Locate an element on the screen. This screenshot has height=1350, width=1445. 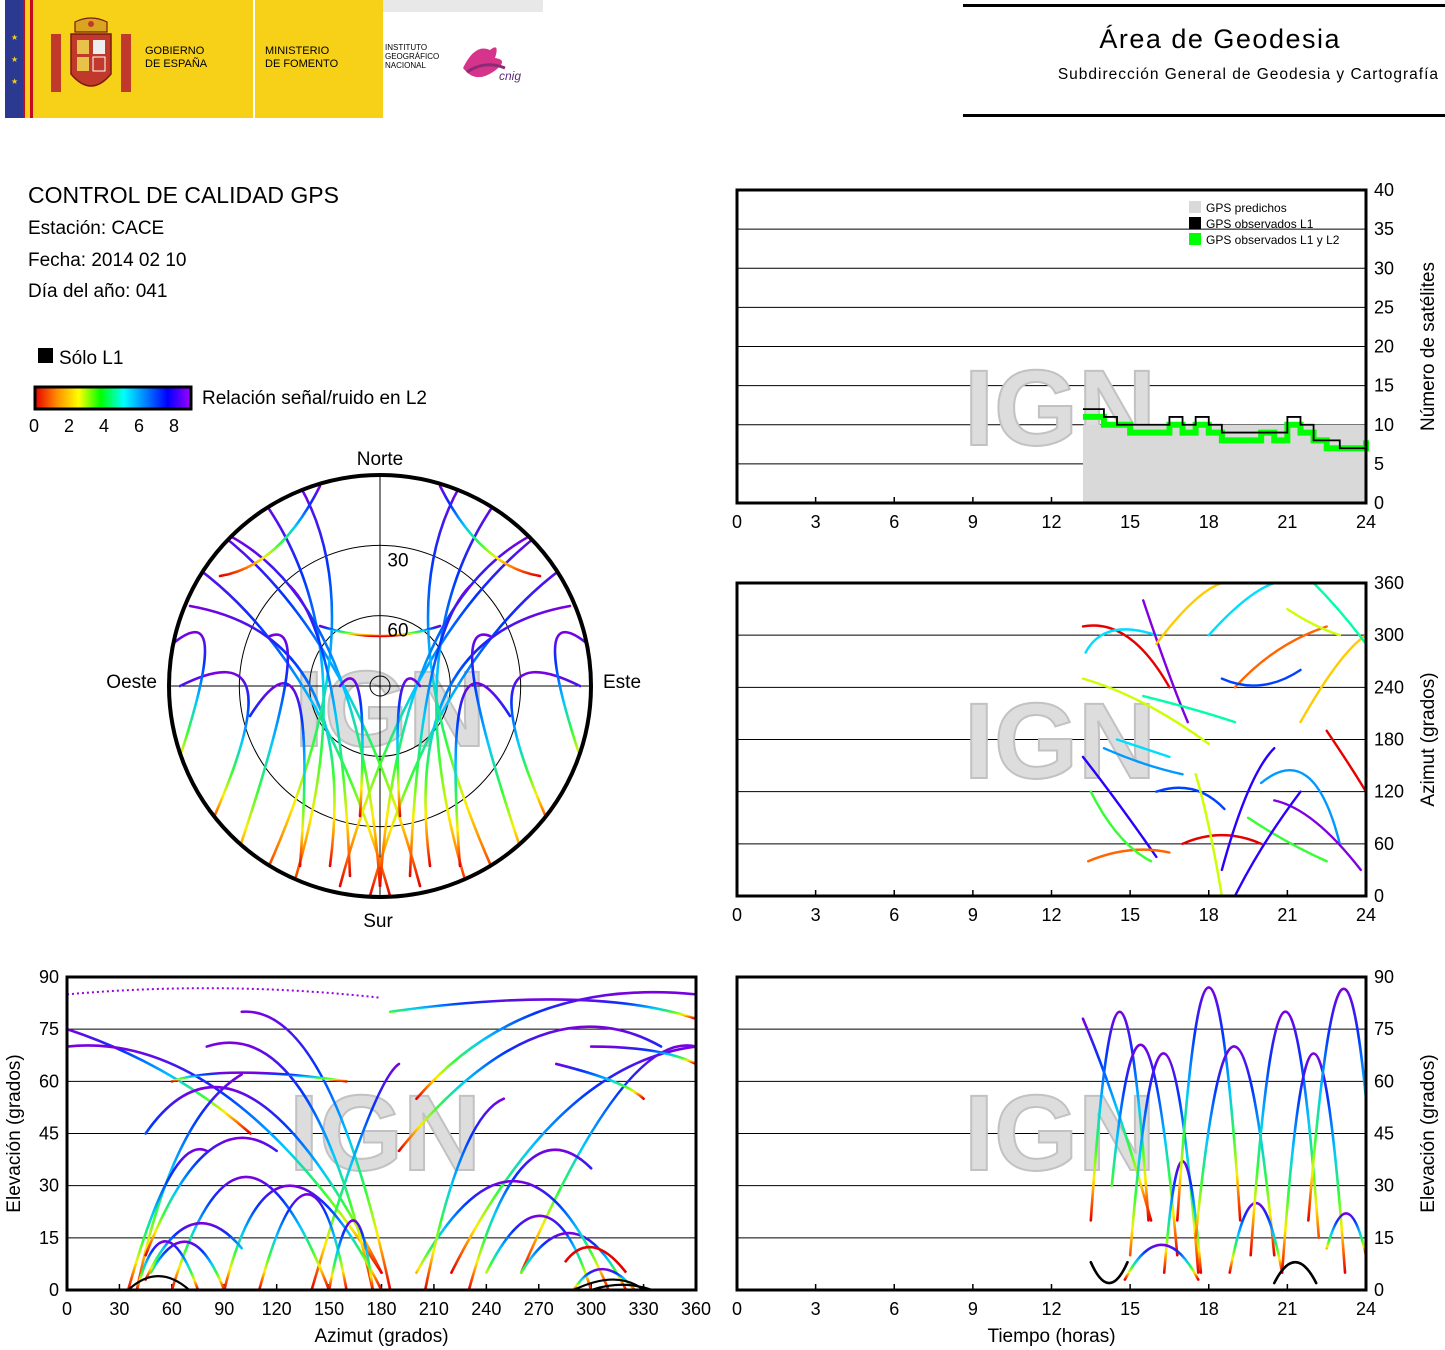
y-tick-label: 20 is located at coordinates (1384, 347).